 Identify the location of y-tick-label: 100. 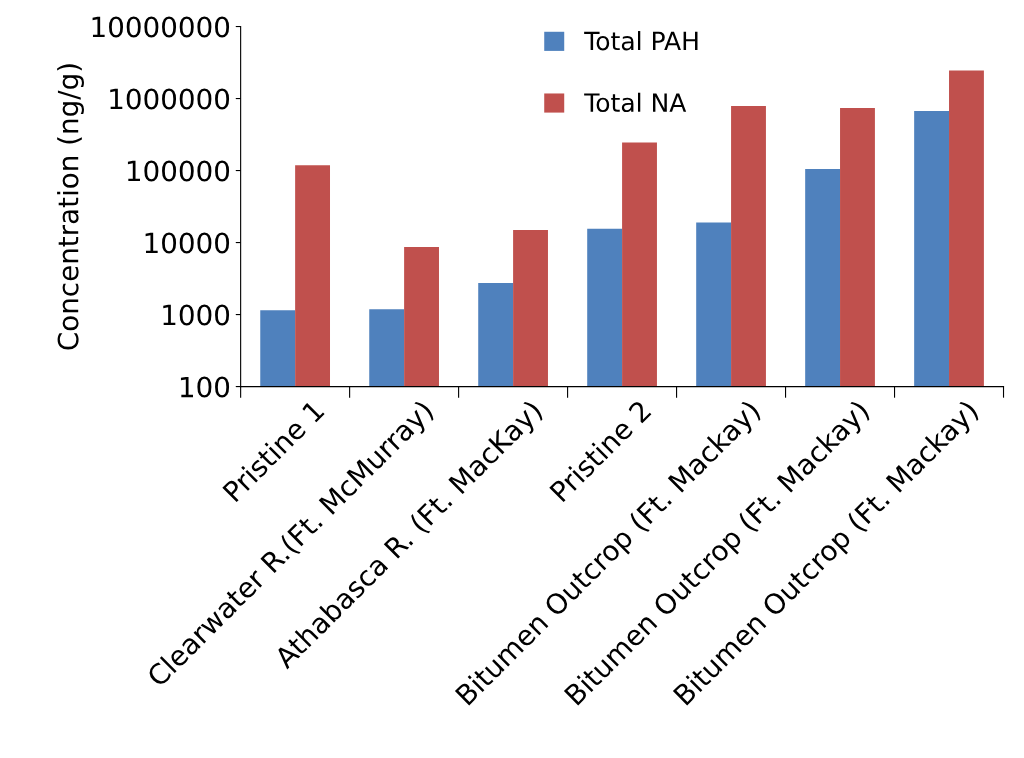
(205, 387).